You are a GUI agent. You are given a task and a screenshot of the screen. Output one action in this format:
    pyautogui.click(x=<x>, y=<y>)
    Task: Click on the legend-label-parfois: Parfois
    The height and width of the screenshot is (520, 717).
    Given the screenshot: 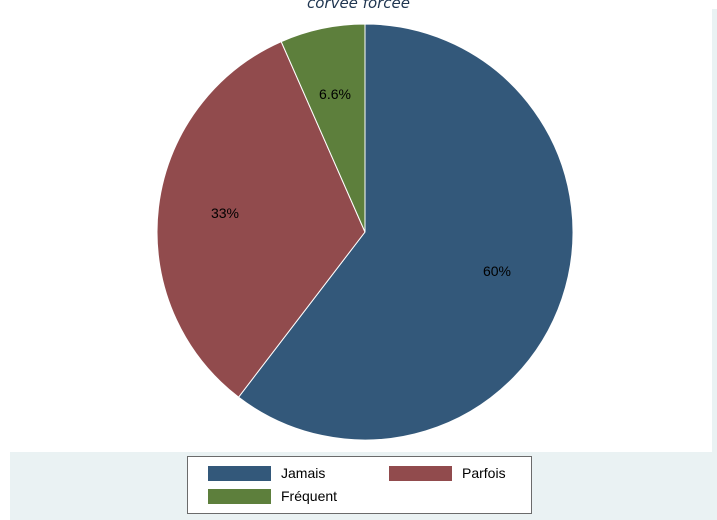 What is the action you would take?
    pyautogui.click(x=484, y=473)
    